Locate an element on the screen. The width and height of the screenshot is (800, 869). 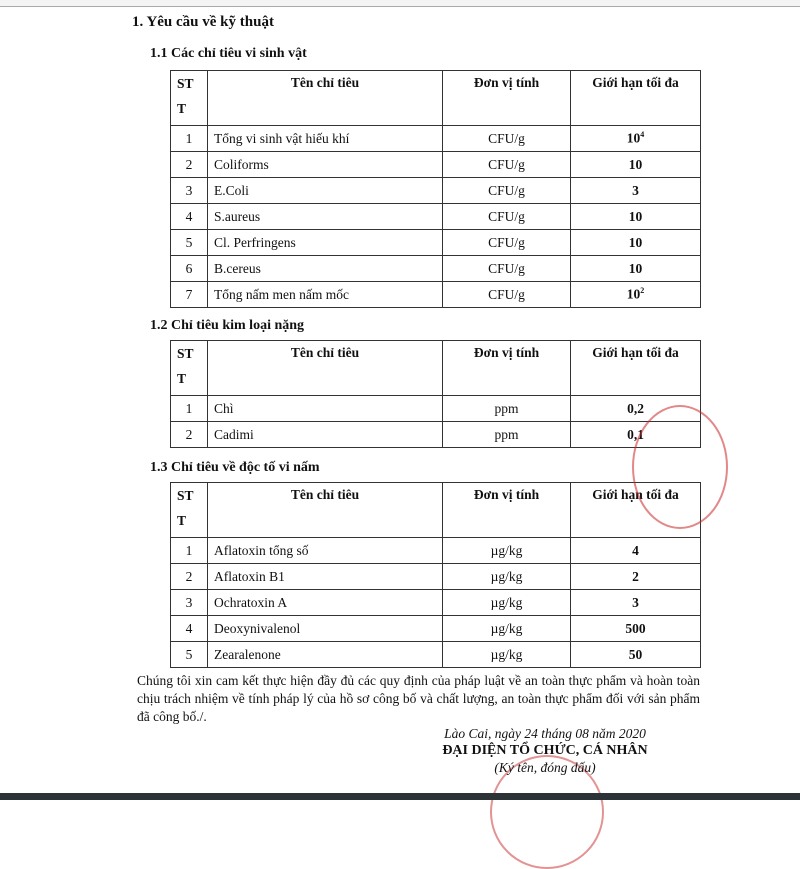
cell-name: Coliforms is located at coordinates (325, 164).